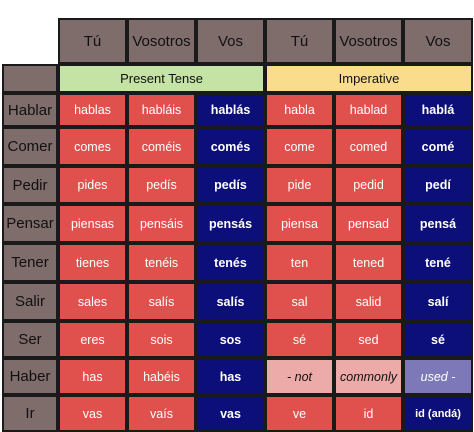  Describe the element at coordinates (299, 262) in the screenshot. I see `imperative-form-cell: ten` at that location.